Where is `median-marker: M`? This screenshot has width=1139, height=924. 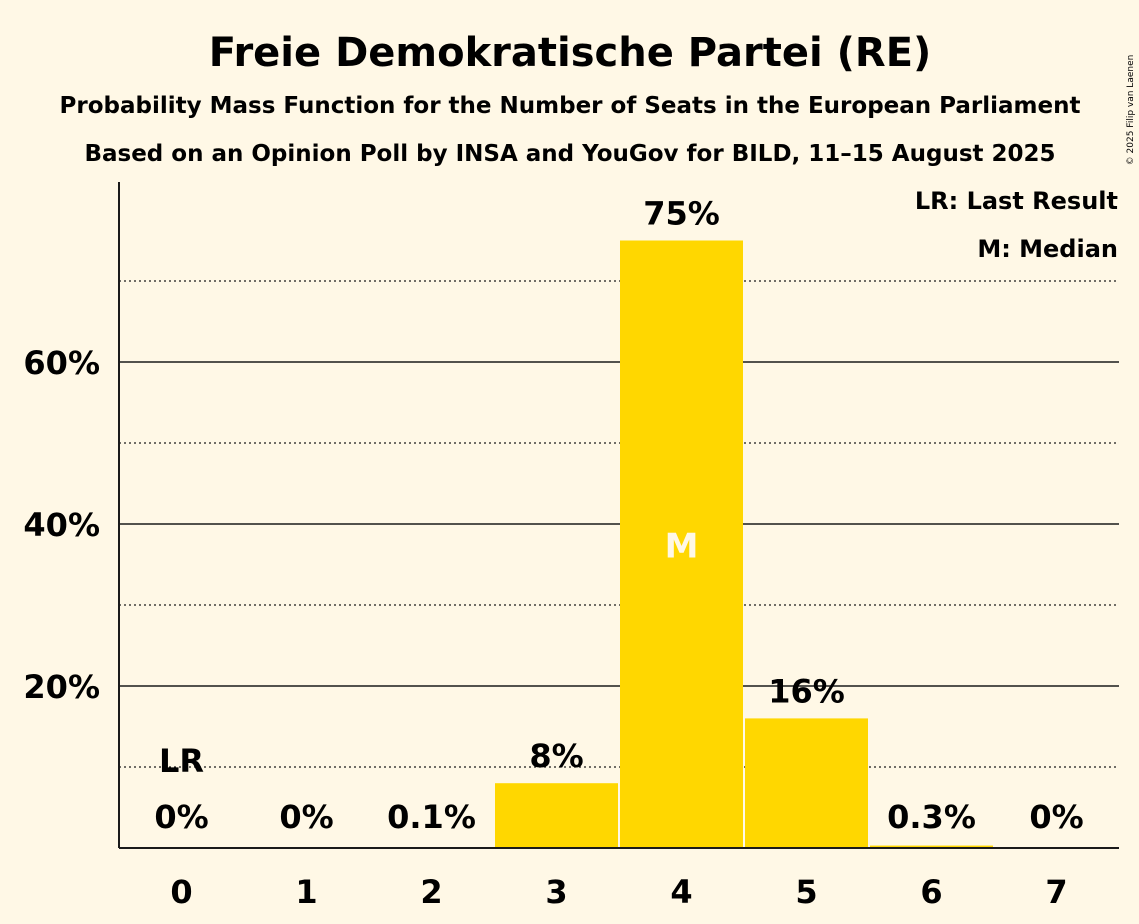 median-marker: M is located at coordinates (682, 546).